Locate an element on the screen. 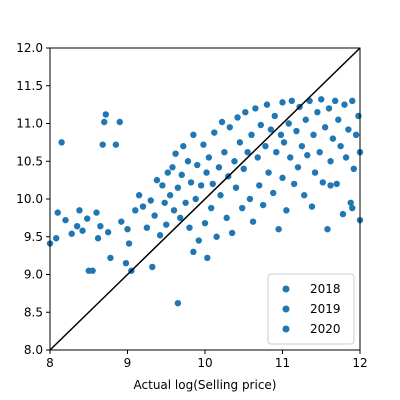 The height and width of the screenshot is (400, 400). y-tick-label: 9.5 is located at coordinates (33, 237).